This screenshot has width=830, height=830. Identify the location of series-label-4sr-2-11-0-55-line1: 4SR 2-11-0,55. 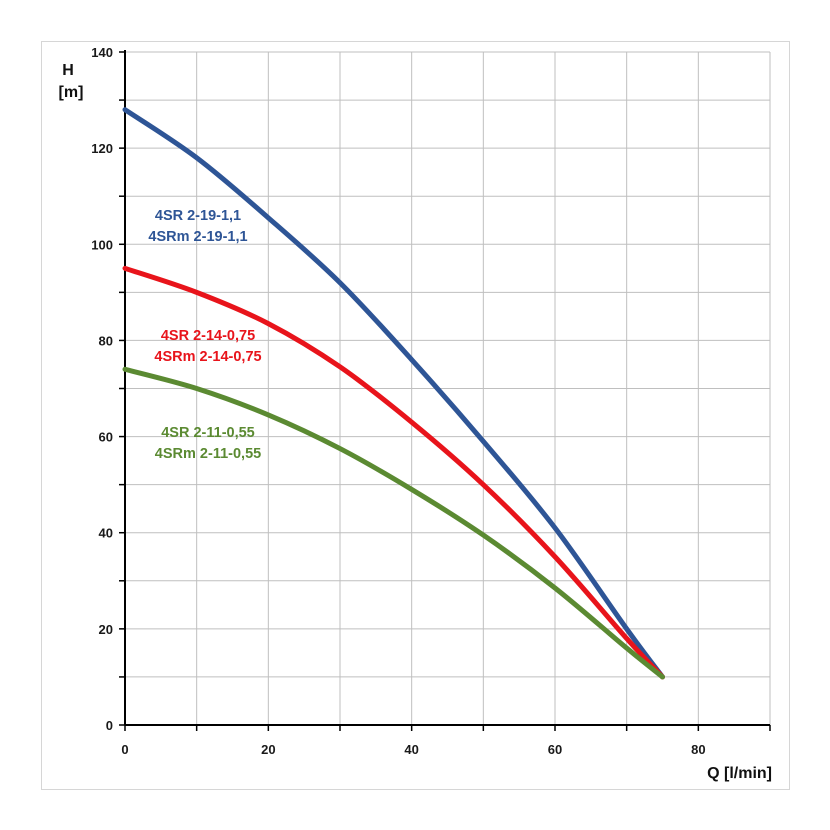
(208, 433).